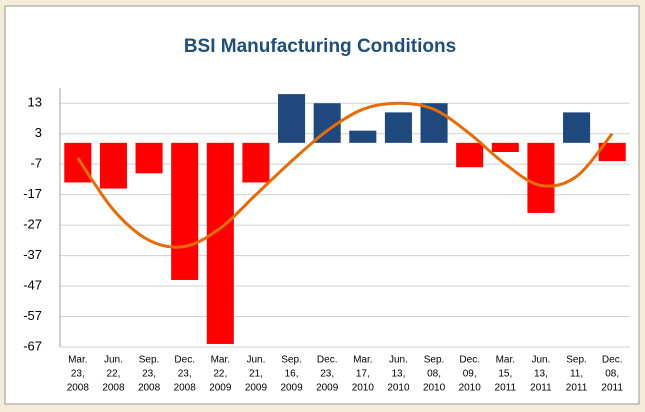  I want to click on y-tick-label: -47, so click(32, 284).